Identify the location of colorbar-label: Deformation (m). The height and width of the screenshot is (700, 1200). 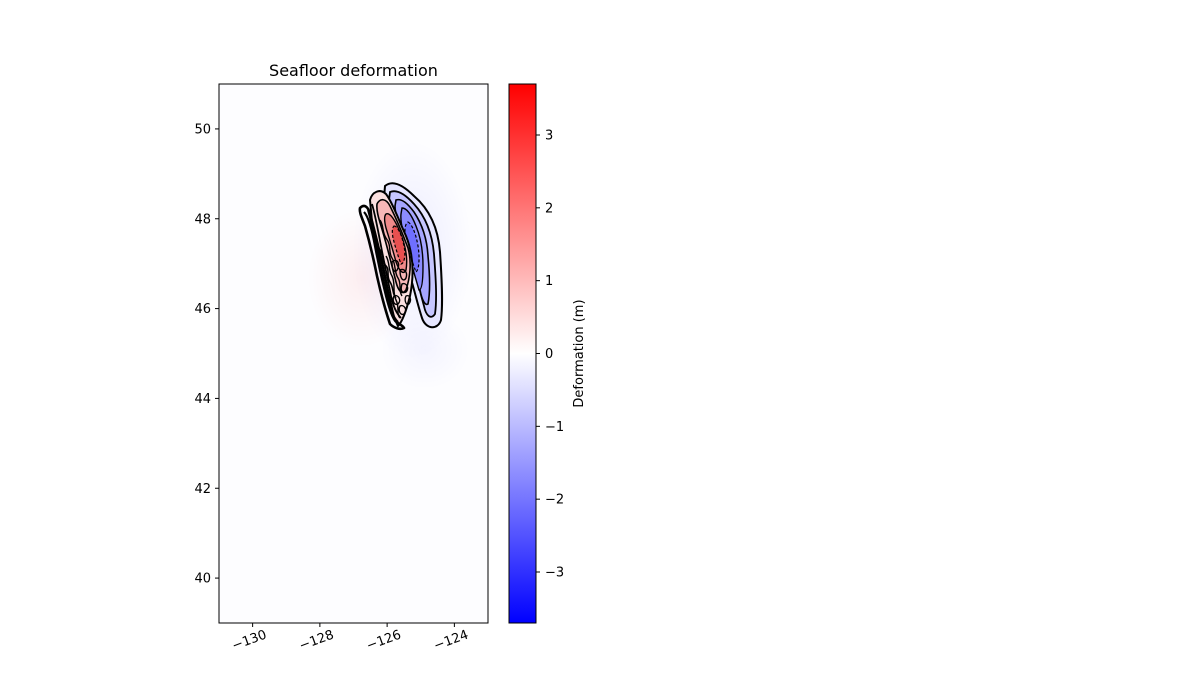
(579, 353).